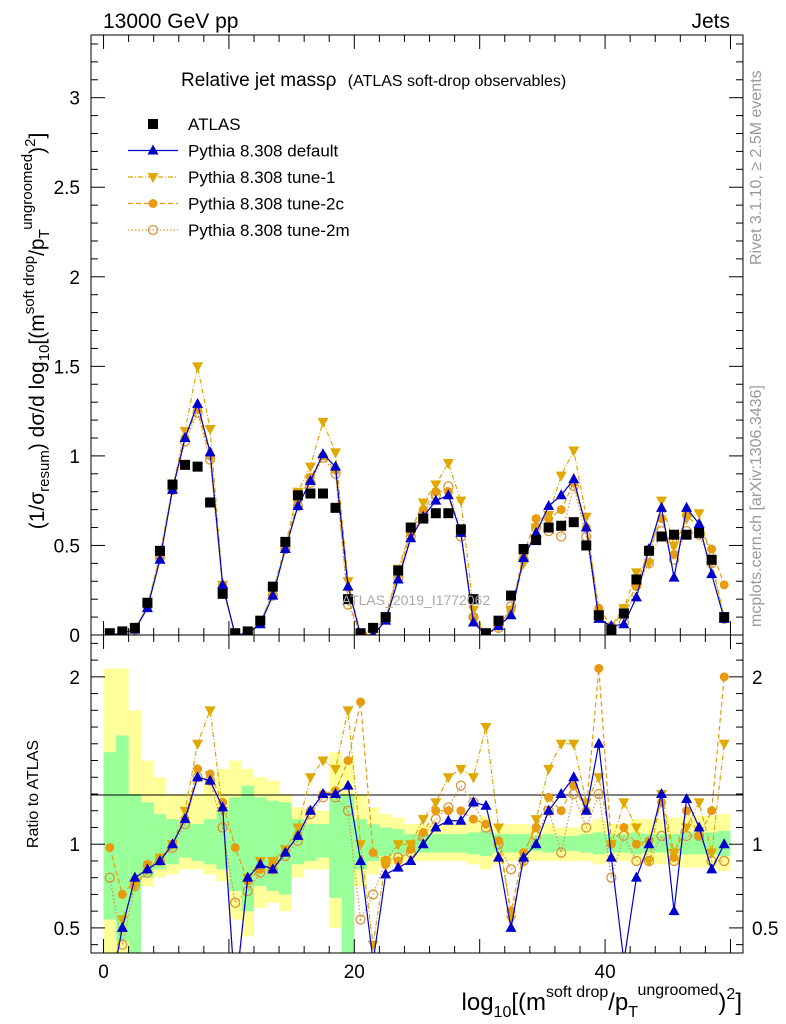  Describe the element at coordinates (674, 554) in the screenshot. I see `data-point-pythia-8-308-tune-2c` at that location.